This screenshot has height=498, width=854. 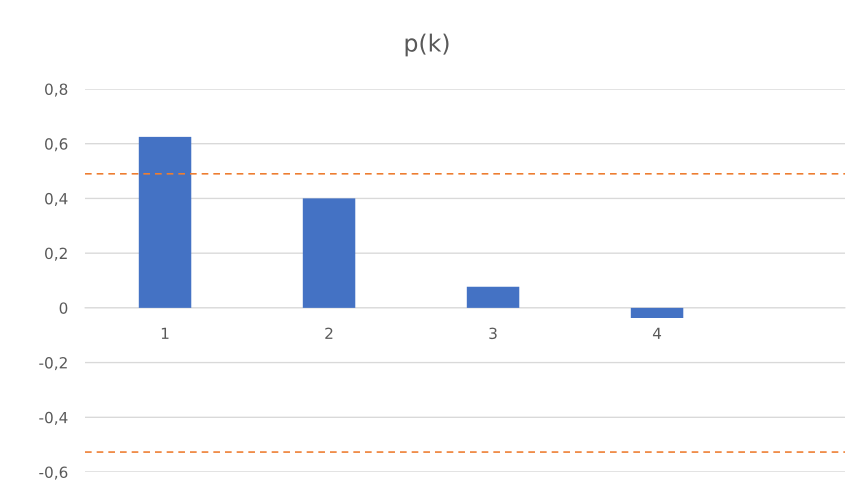 I want to click on chart-title: p(k), so click(x=427, y=45).